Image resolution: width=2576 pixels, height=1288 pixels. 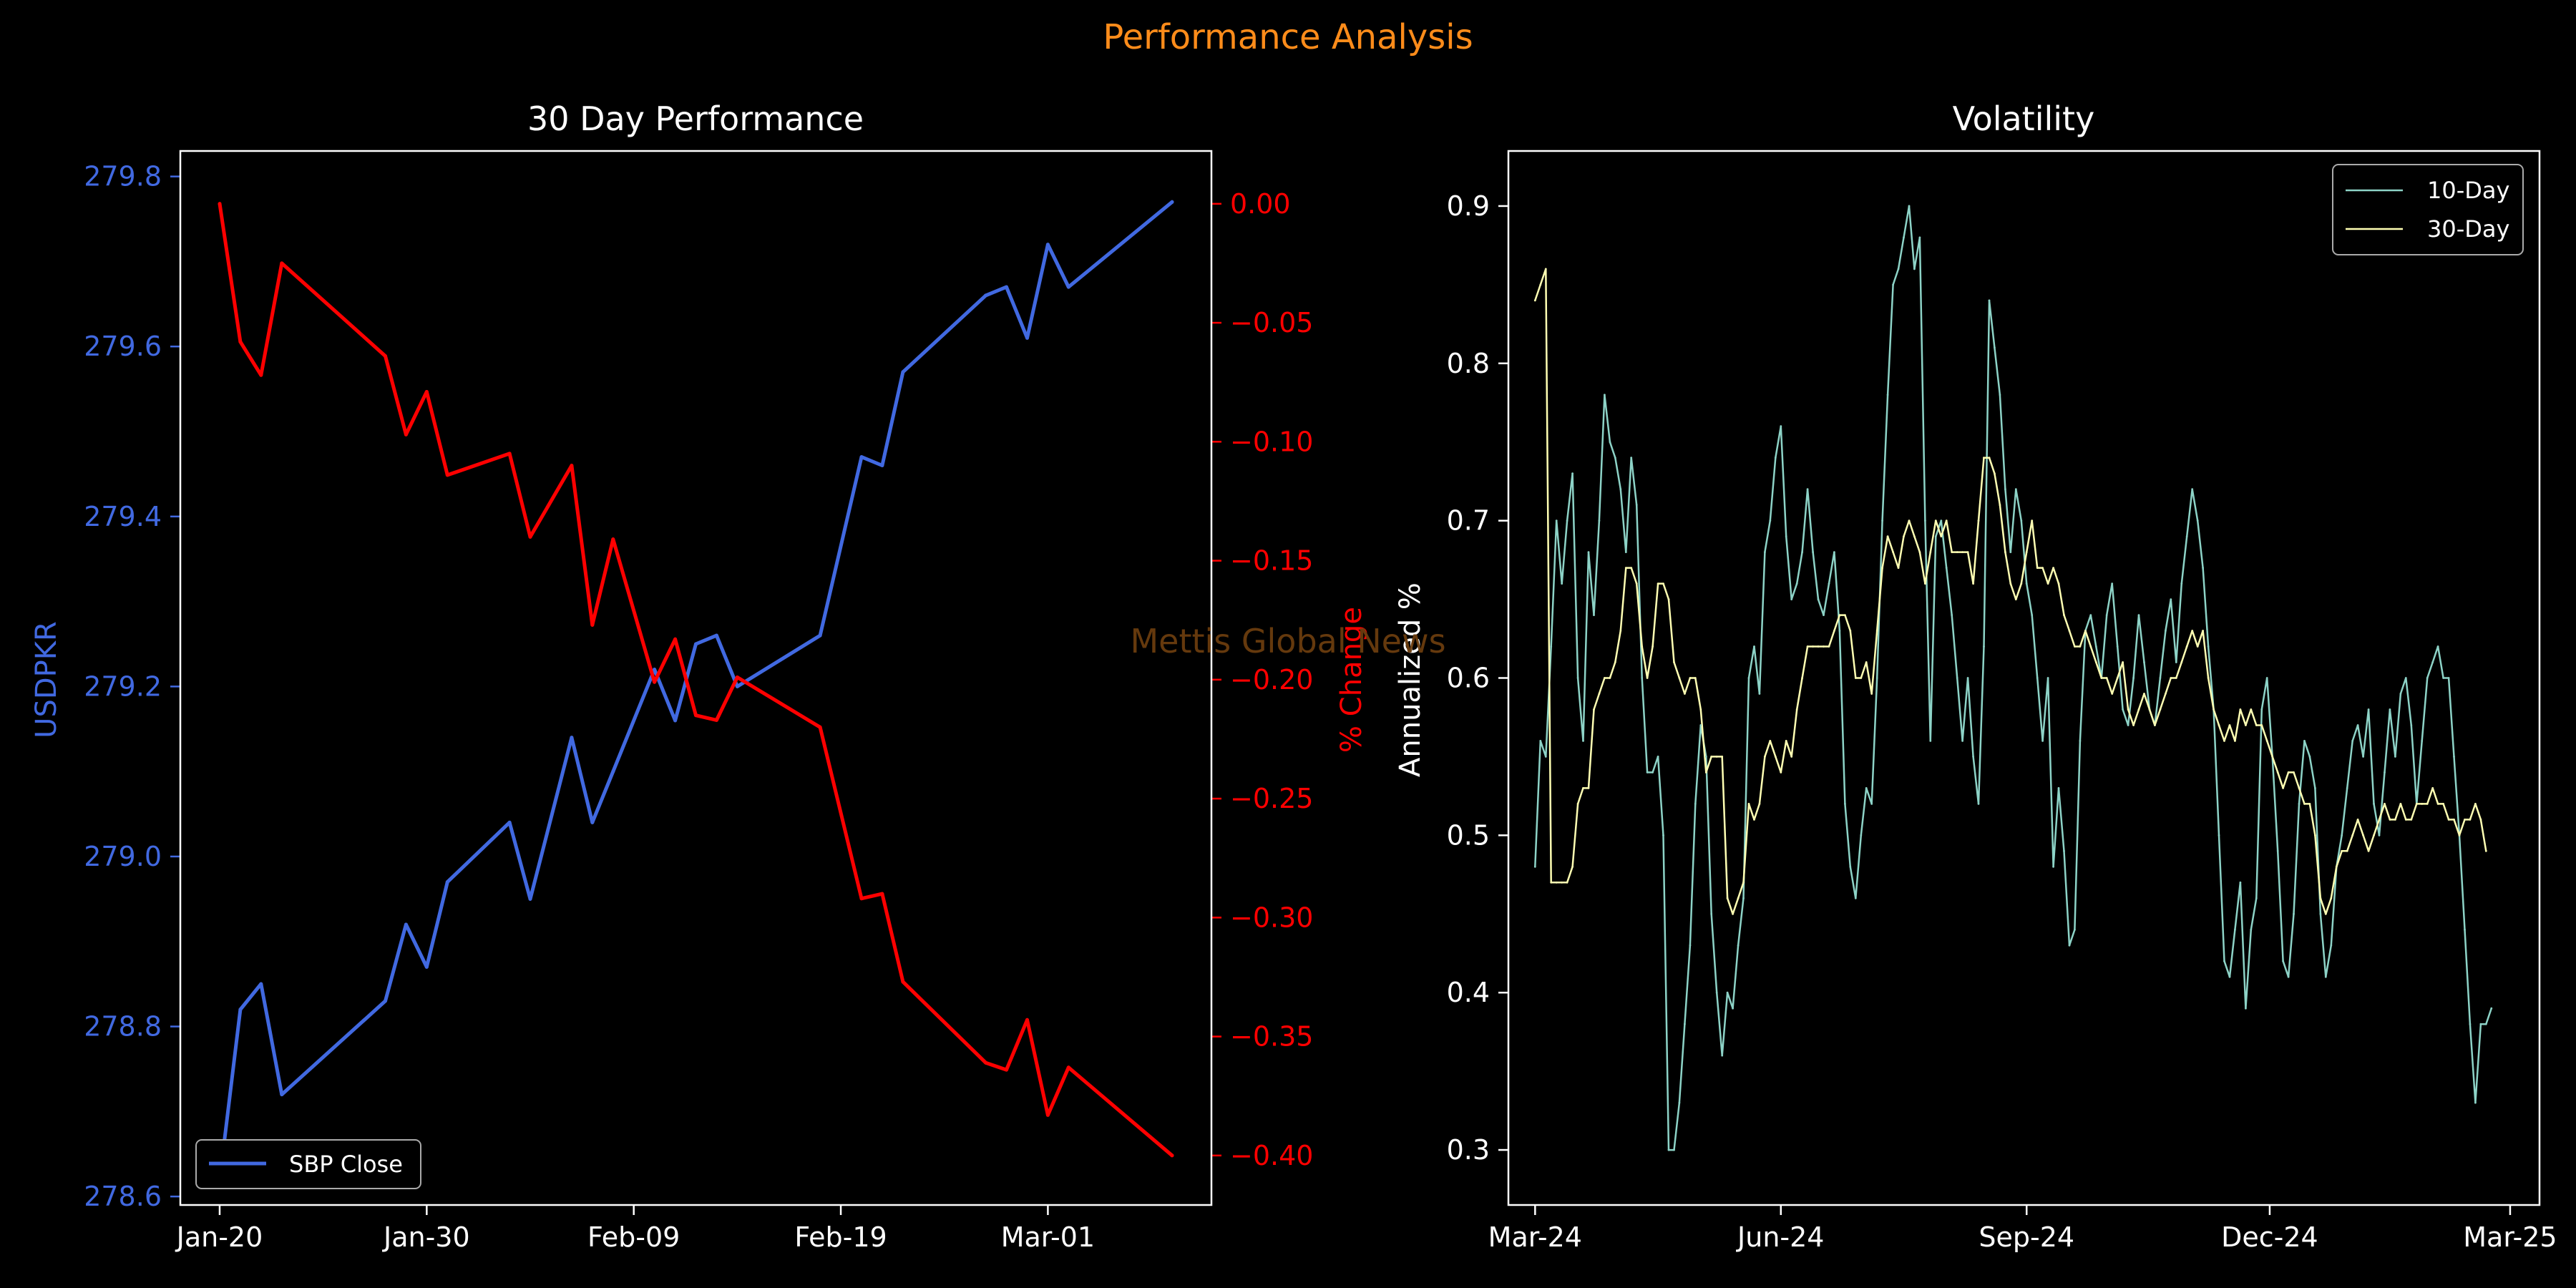 What do you see at coordinates (1876, 678) in the screenshot?
I see `10-day-point-64` at bounding box center [1876, 678].